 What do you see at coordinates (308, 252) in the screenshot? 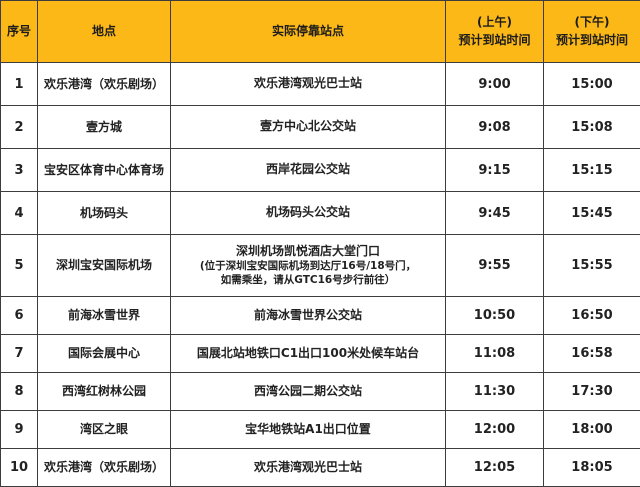
I see `row-station-name: 深圳机场凯悦酒店大堂门口` at bounding box center [308, 252].